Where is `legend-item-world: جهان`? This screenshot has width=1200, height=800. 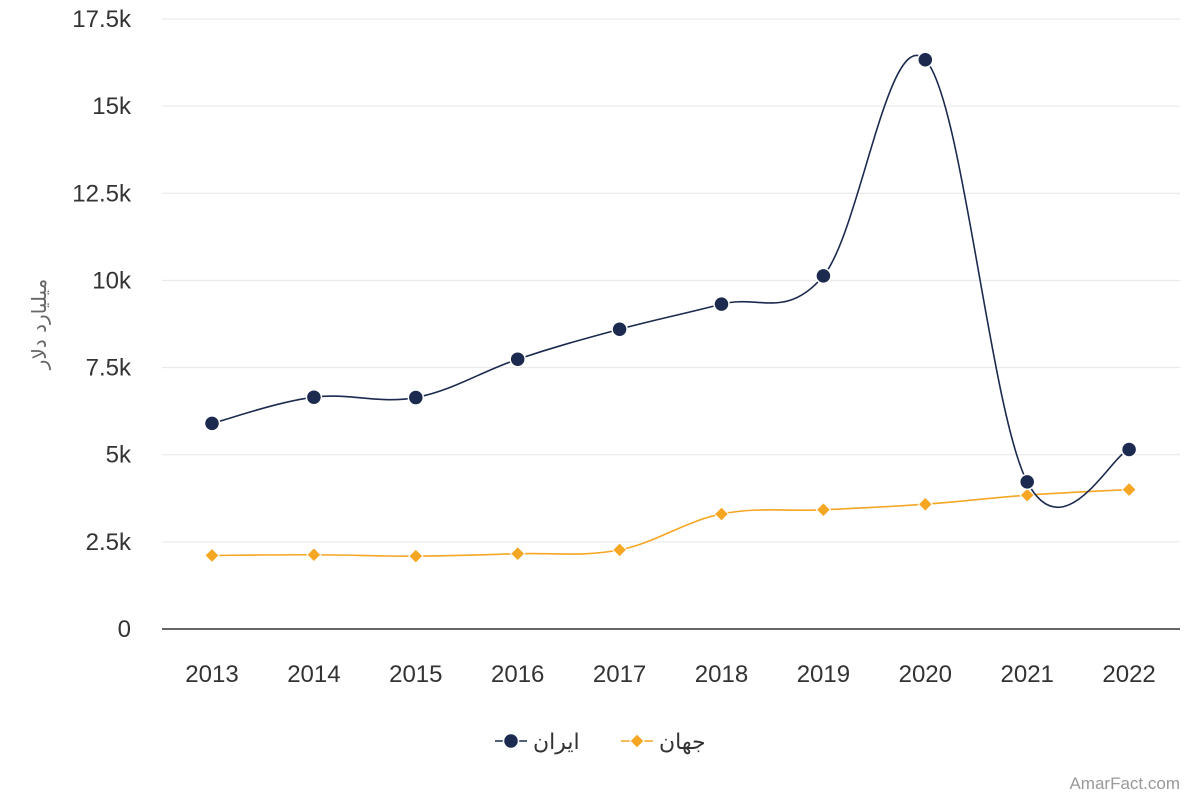
legend-item-world: جهان is located at coordinates (663, 742).